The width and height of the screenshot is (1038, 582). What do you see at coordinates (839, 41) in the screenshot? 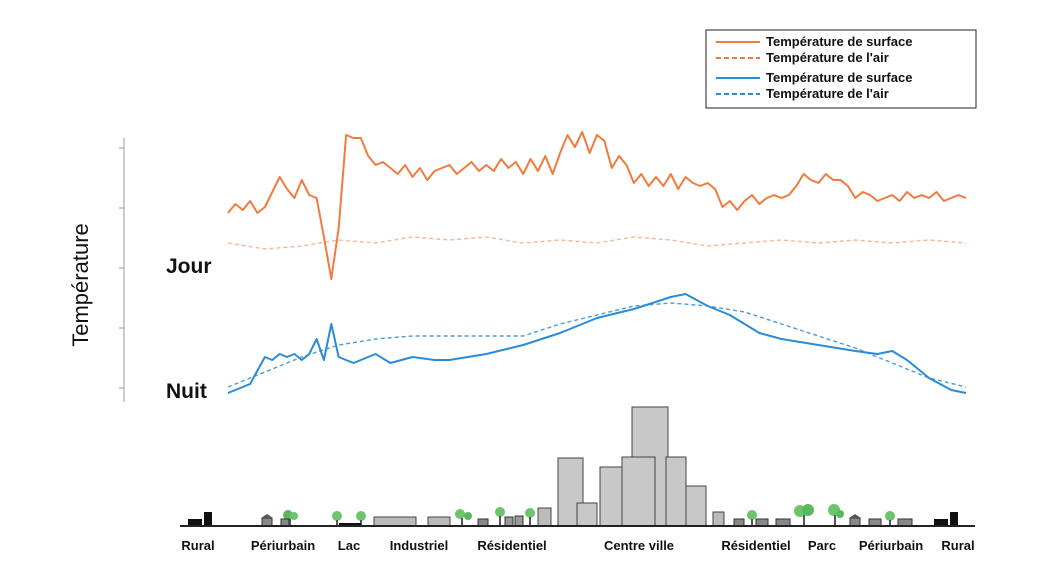
I see `legend-label-day-surface: Température de surface` at bounding box center [839, 41].